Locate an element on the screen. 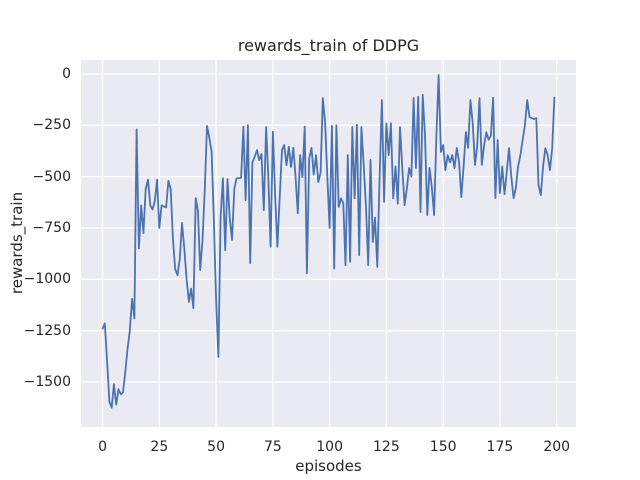 Image resolution: width=640 pixels, height=480 pixels. y-tick-label: −1000 is located at coordinates (47, 279).